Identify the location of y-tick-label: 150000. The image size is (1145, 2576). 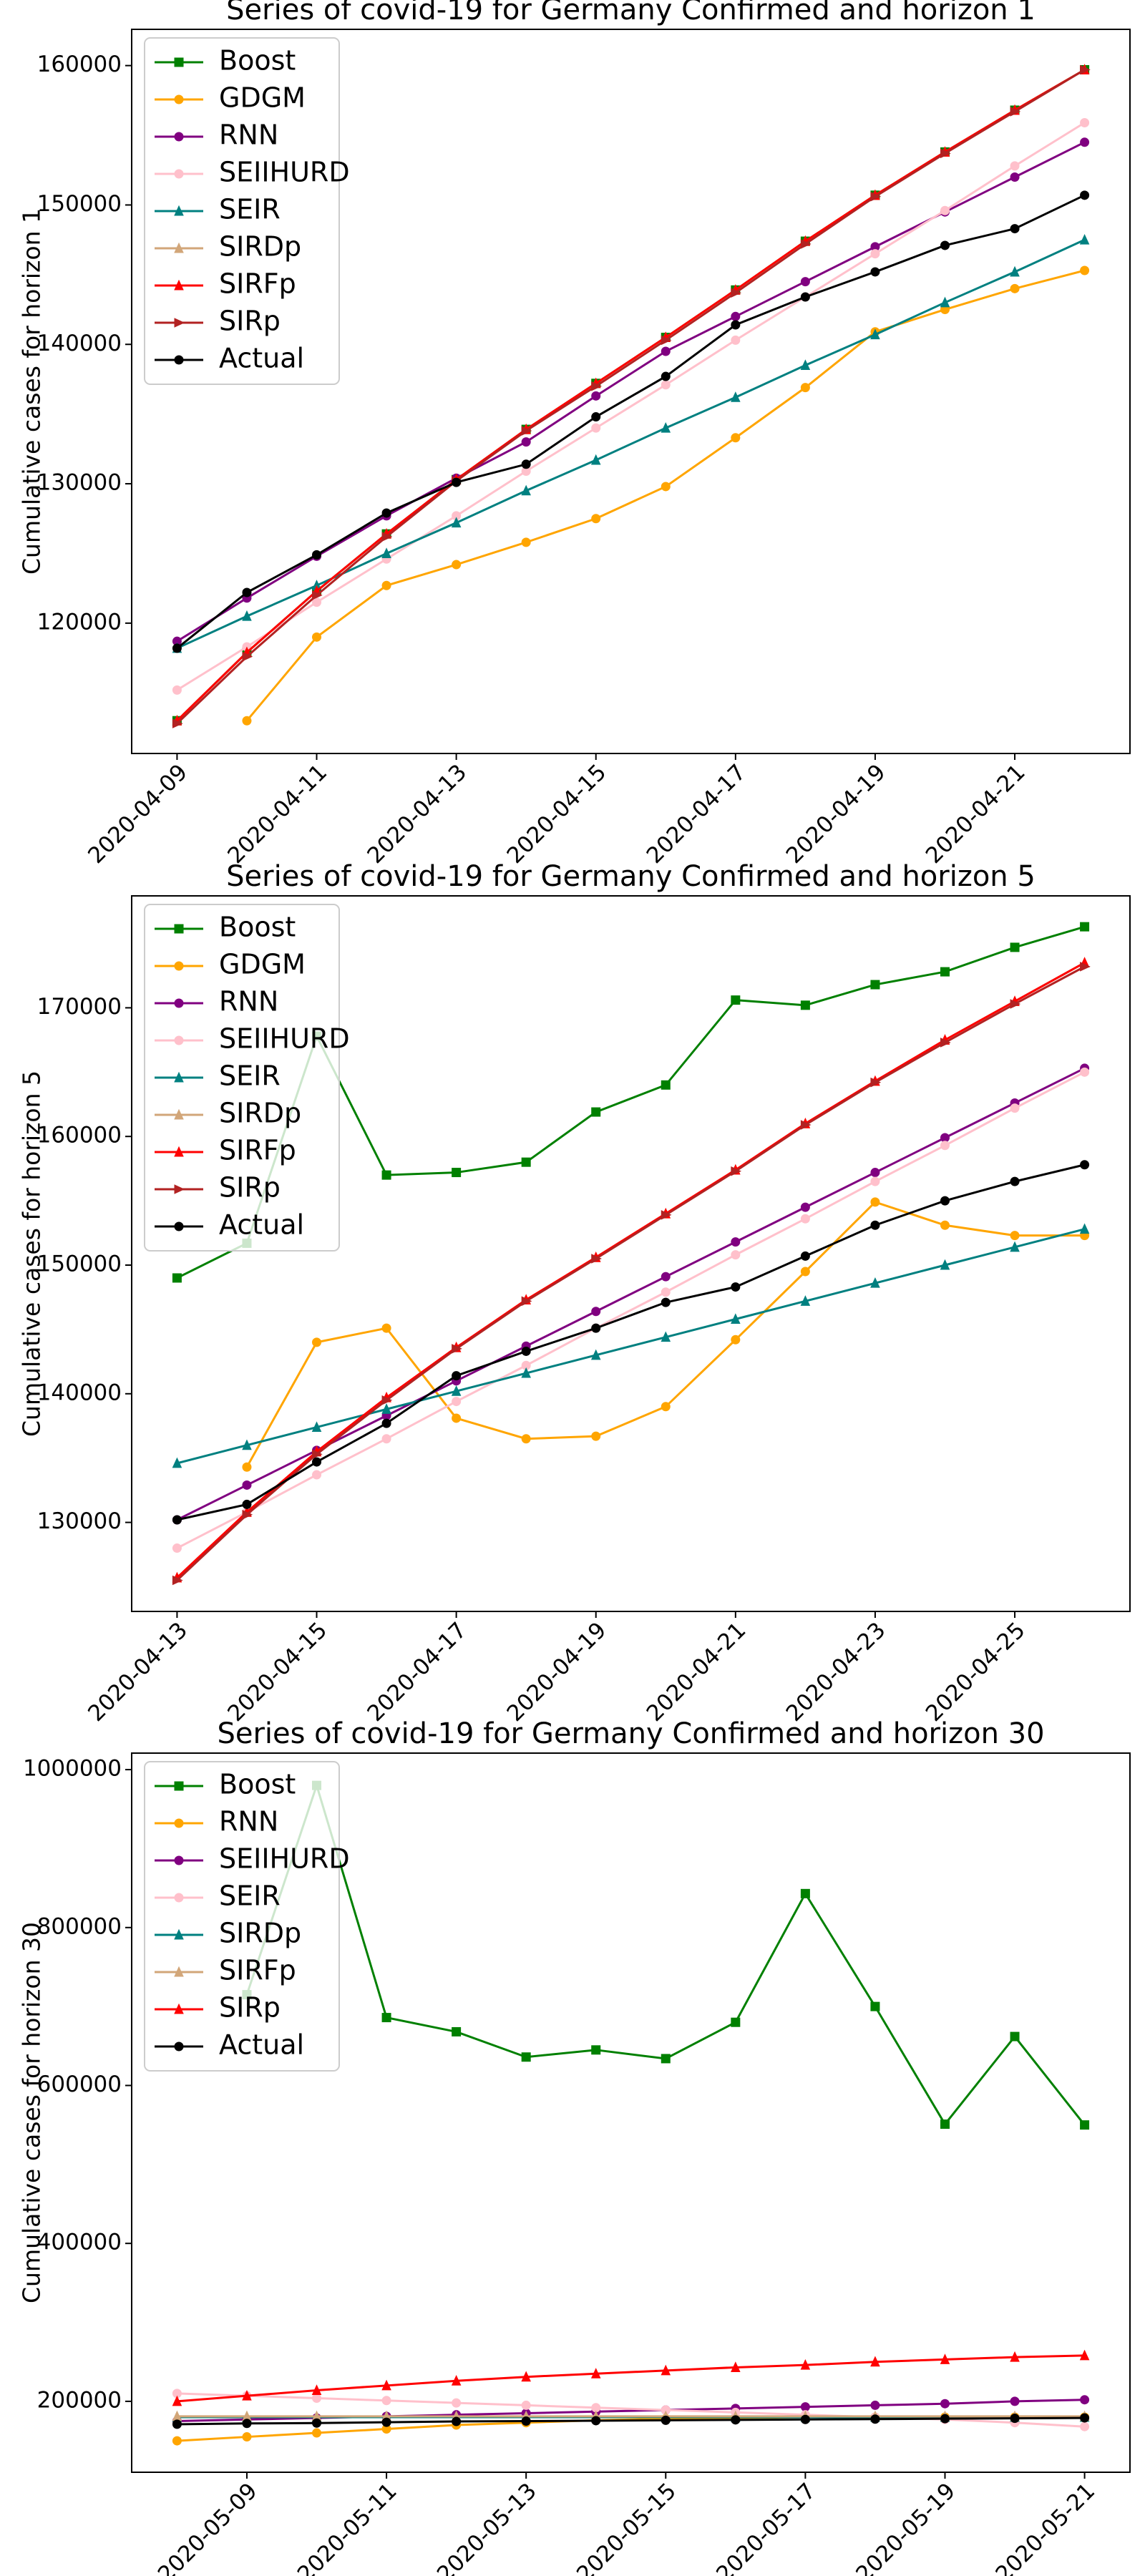
(79, 1264).